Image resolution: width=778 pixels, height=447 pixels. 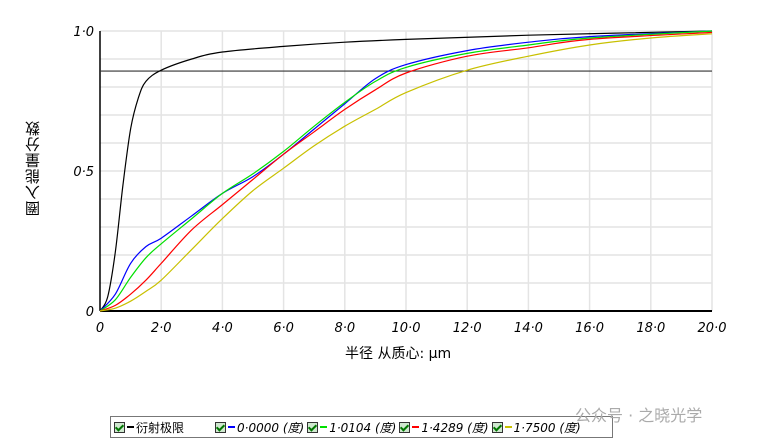 I want to click on legend-label: 0·0000 (度), so click(x=271, y=427).